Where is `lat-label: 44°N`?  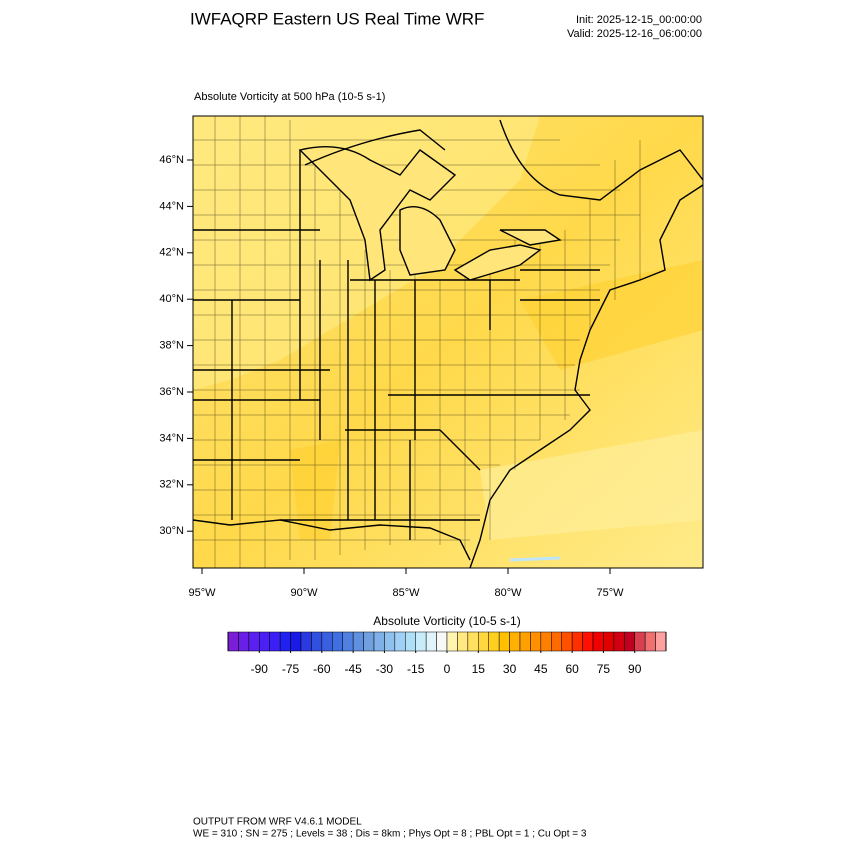 lat-label: 44°N is located at coordinates (171, 206).